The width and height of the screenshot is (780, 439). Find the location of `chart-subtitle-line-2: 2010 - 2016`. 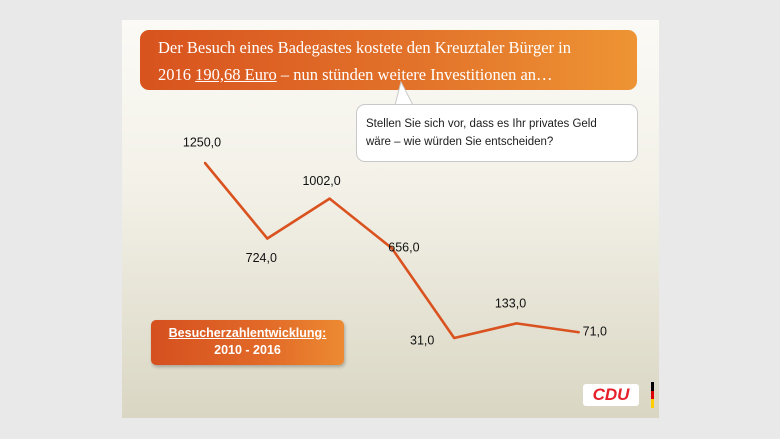

chart-subtitle-line-2: 2010 - 2016 is located at coordinates (247, 350).